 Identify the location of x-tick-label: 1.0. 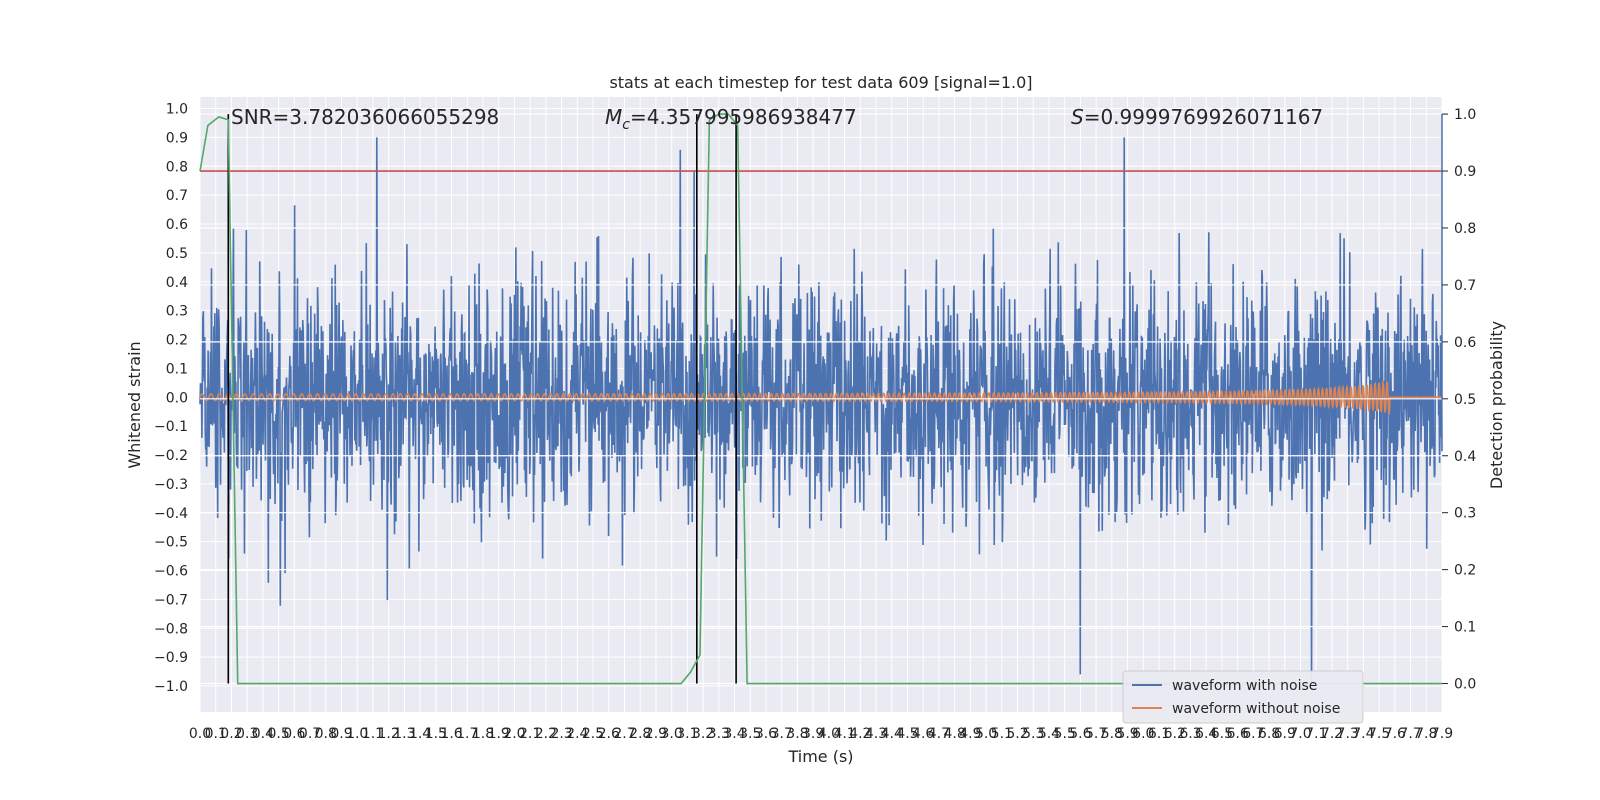
(357, 734).